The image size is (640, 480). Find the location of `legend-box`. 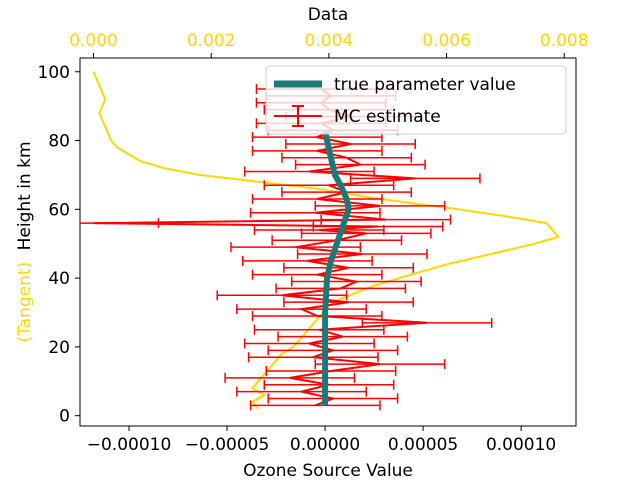

legend-box is located at coordinates (416, 100).